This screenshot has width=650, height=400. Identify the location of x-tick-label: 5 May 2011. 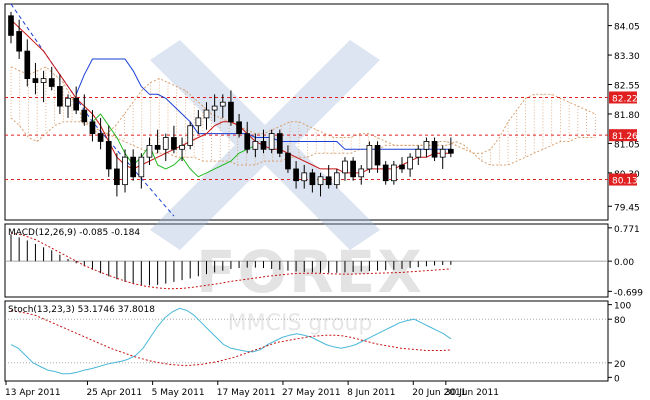
(178, 393).